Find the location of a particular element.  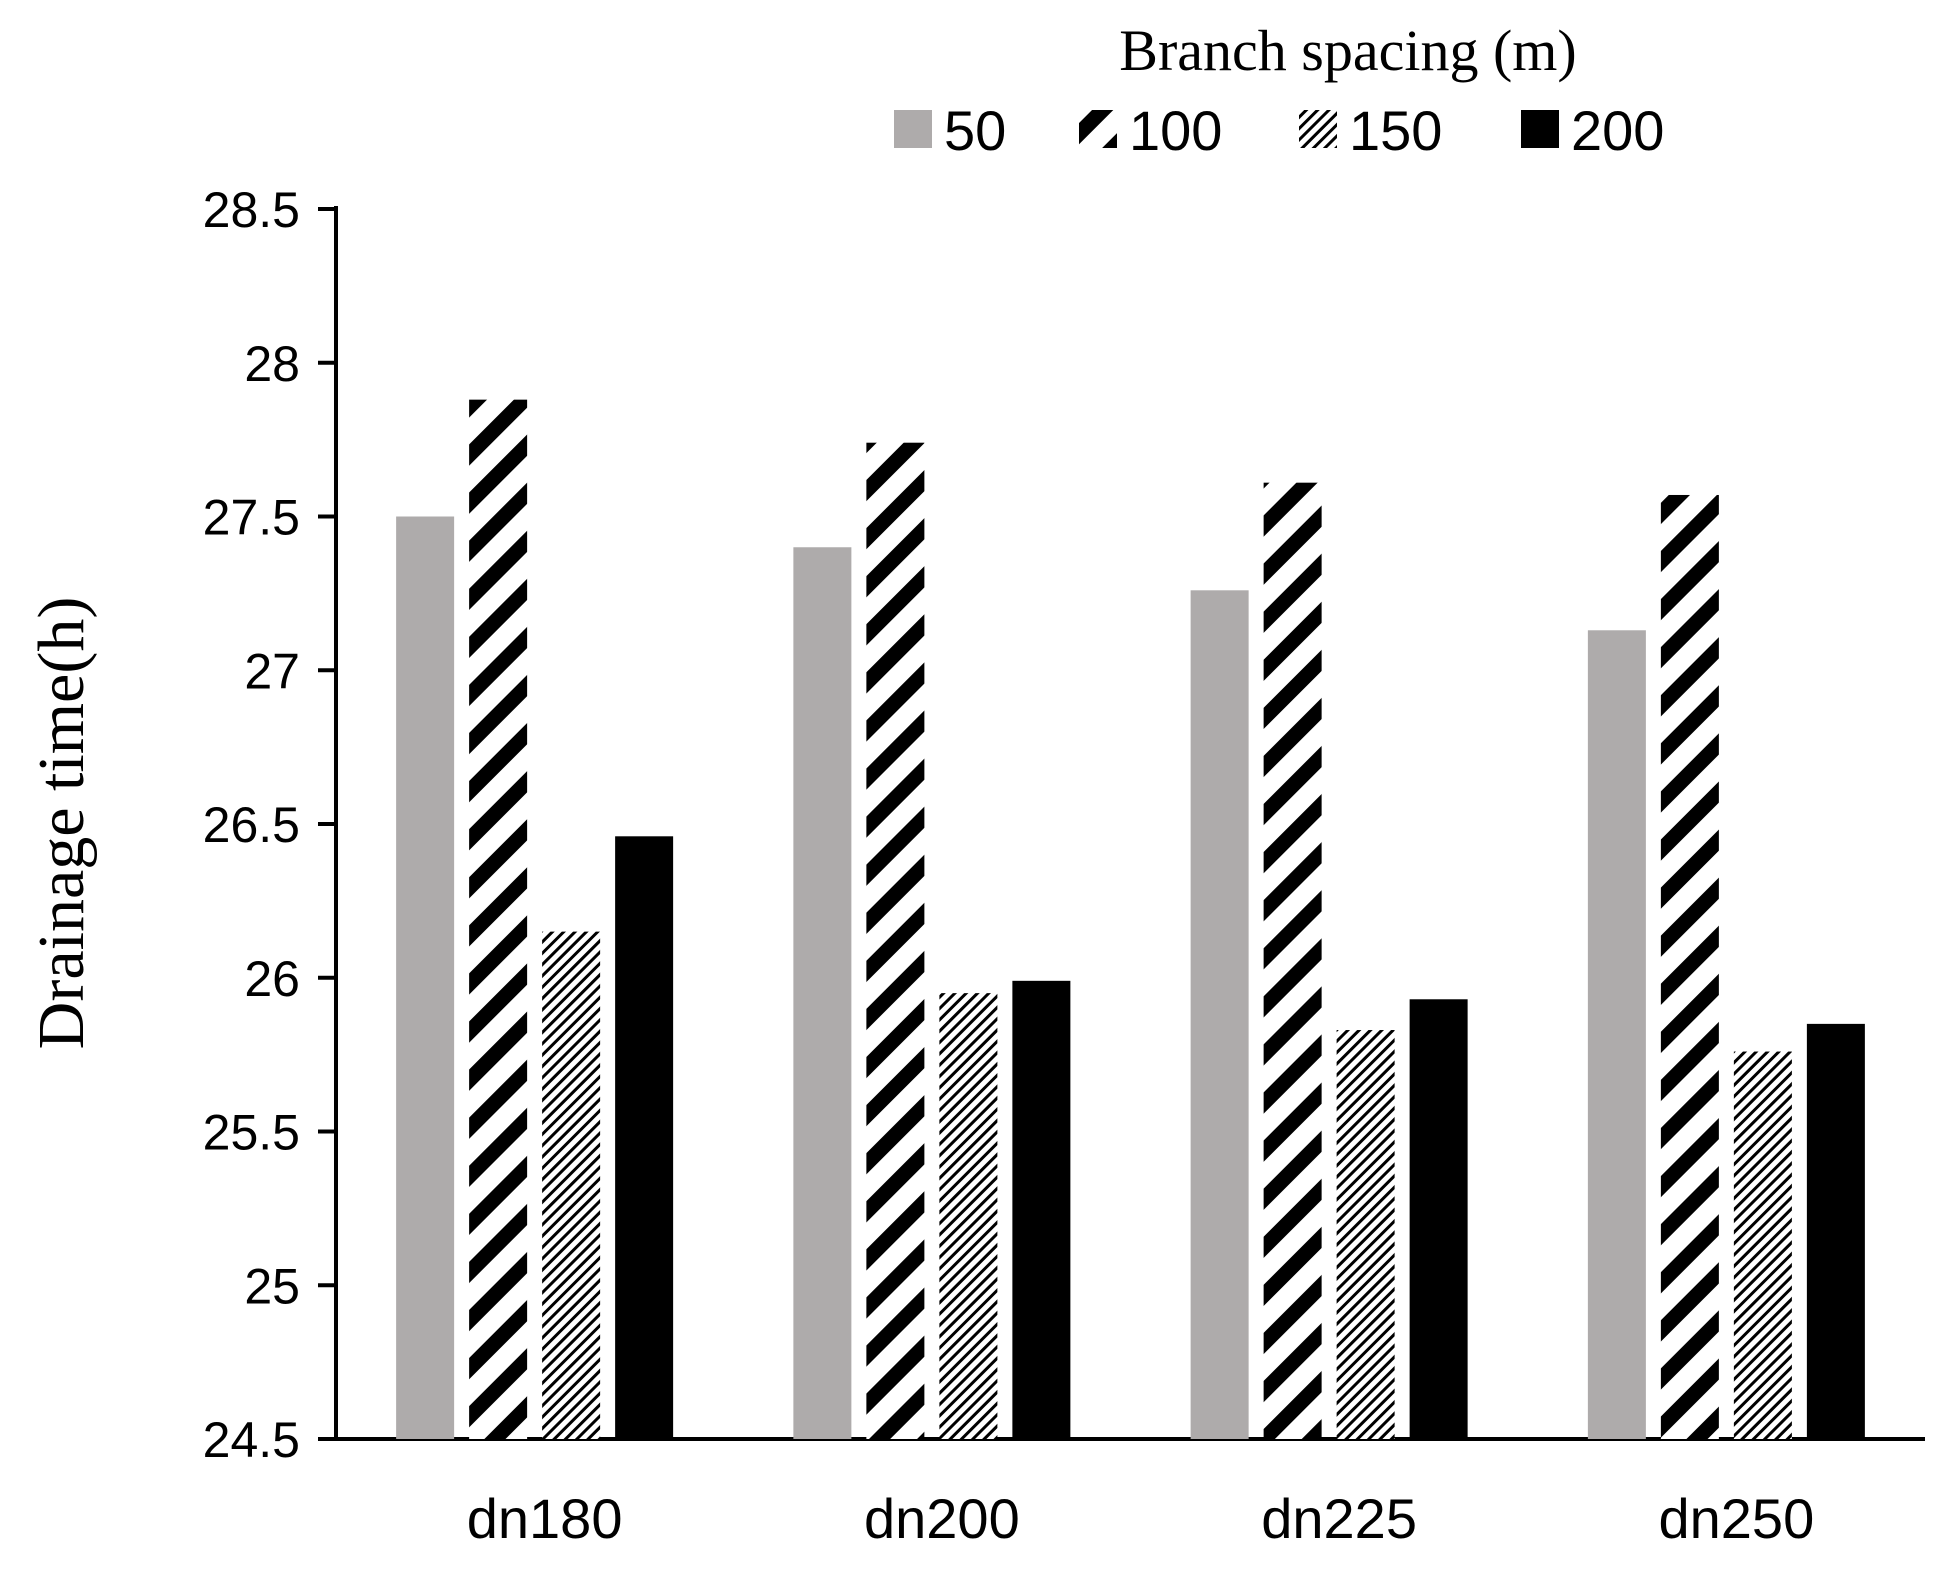

legend-label-50: 50 is located at coordinates (975, 130).